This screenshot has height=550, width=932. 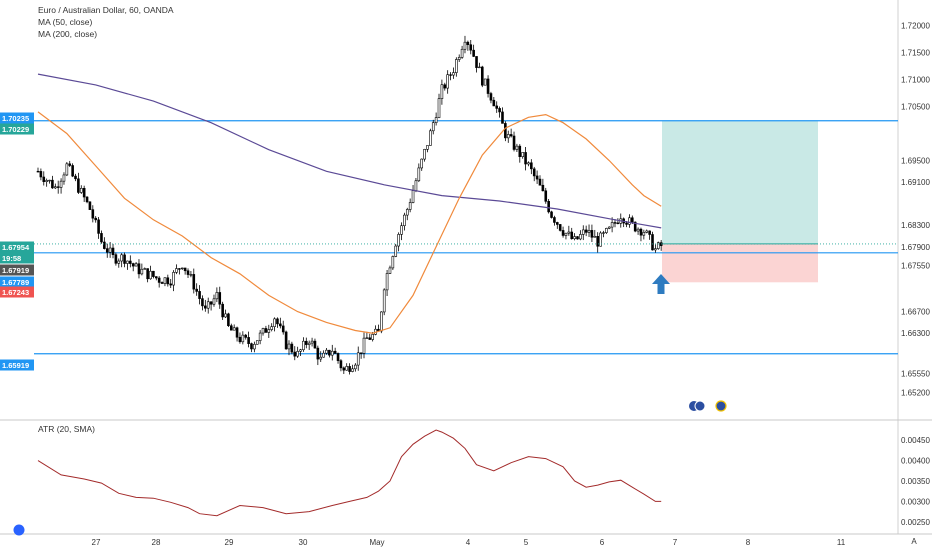 I want to click on time-tick-label: 30, so click(x=303, y=542).